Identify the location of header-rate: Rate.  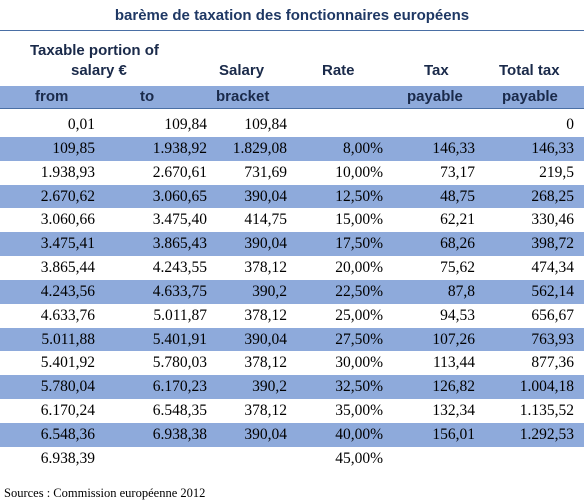
(338, 70).